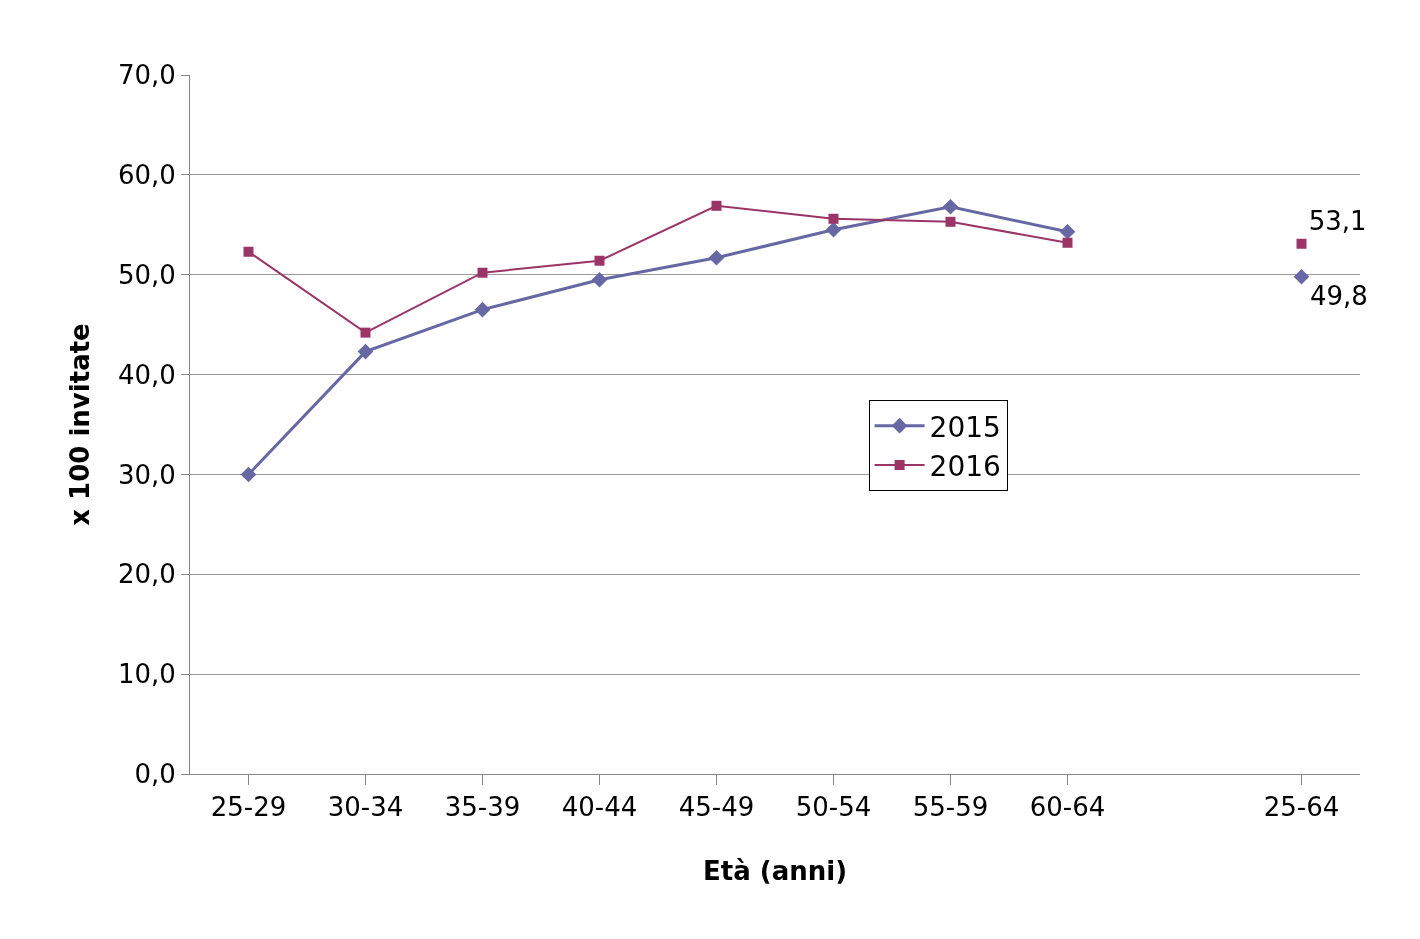 The width and height of the screenshot is (1420, 939). I want to click on data-label: 53,1, so click(1337, 221).